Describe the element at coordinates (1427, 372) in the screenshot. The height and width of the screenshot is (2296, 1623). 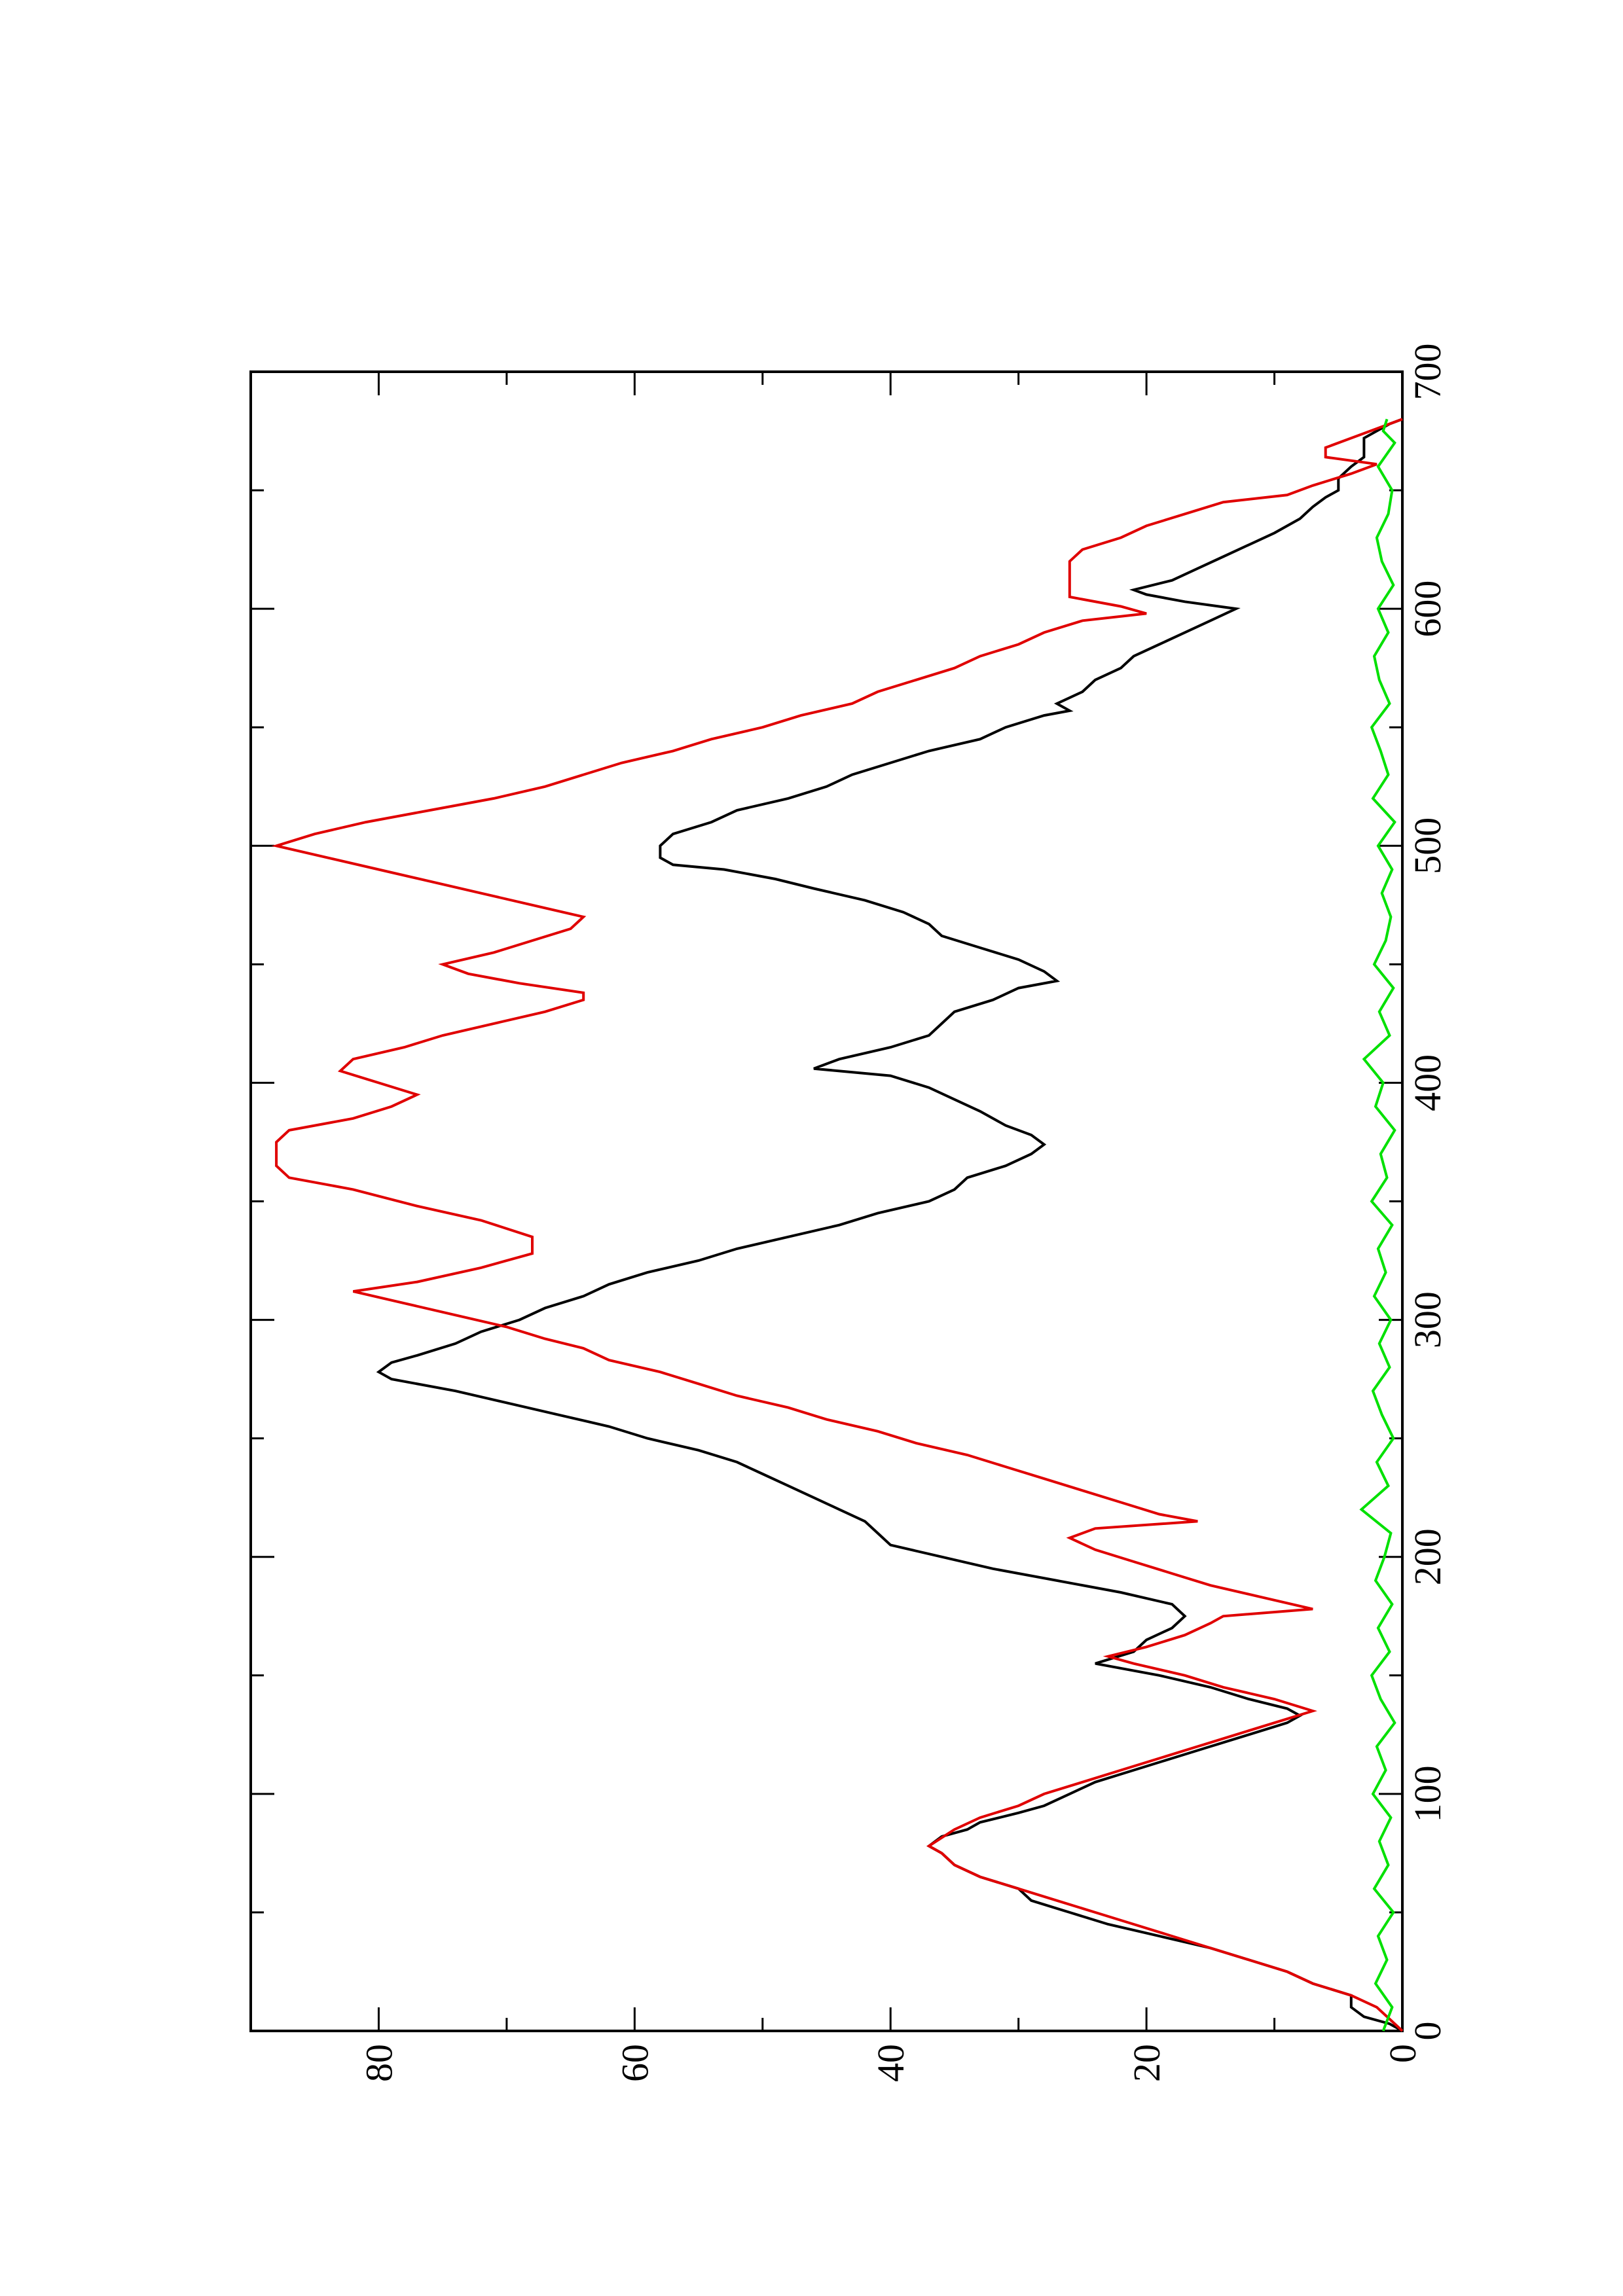
I see `x-tick-label: 700` at that location.